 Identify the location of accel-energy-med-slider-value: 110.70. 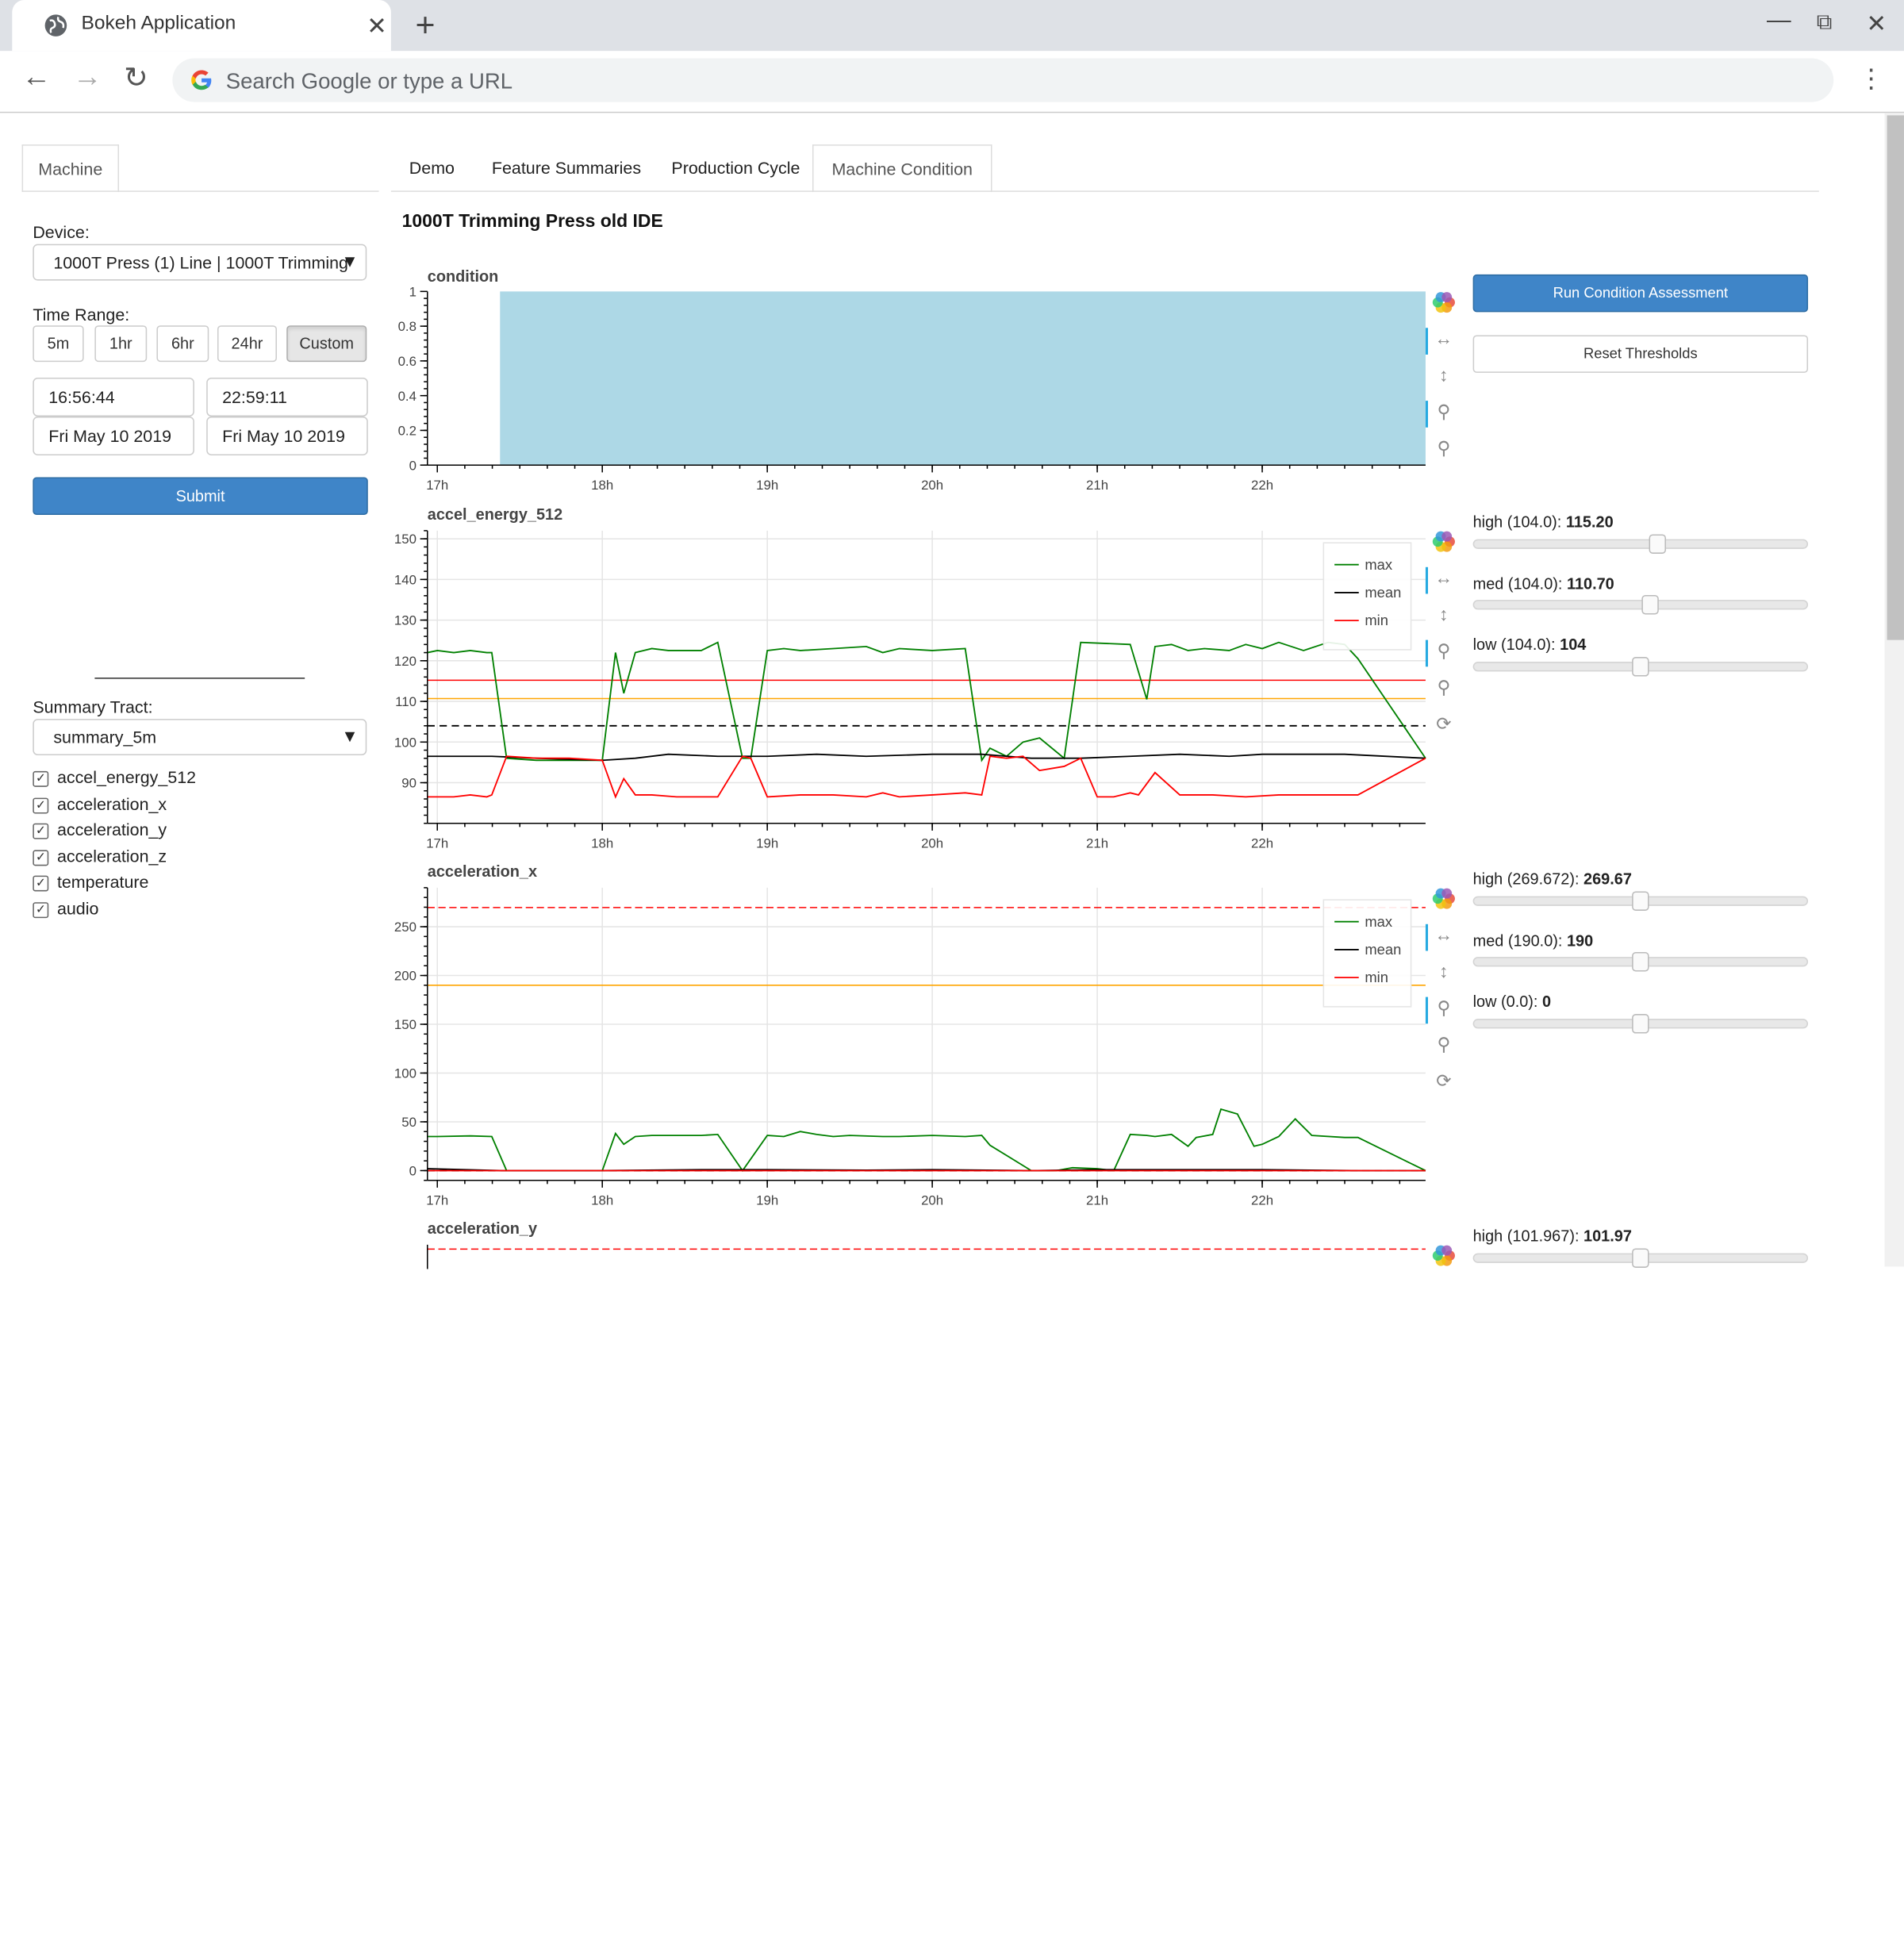
(1590, 583).